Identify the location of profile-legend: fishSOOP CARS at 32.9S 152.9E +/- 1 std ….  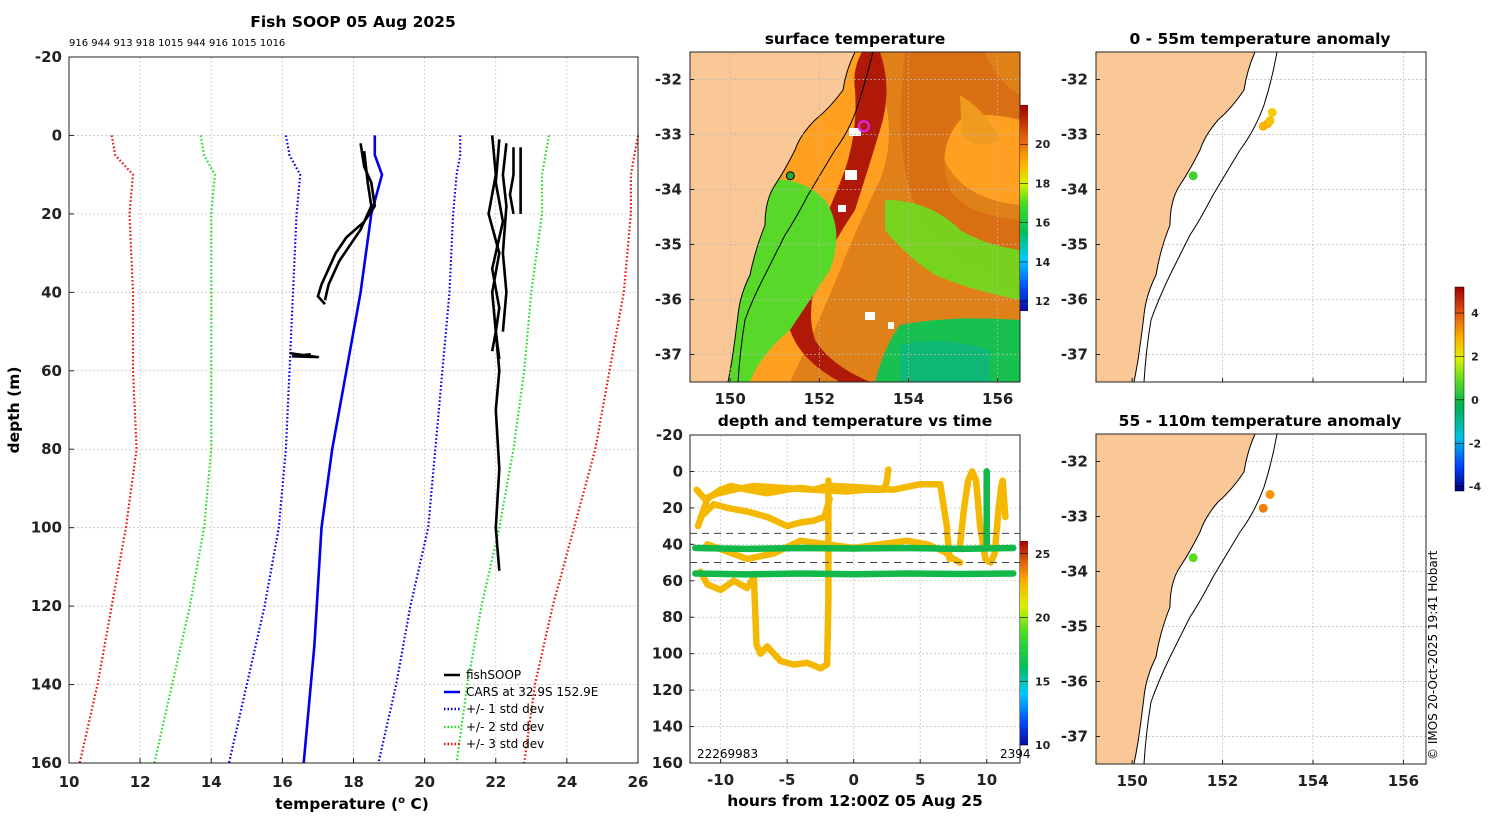
(521, 709).